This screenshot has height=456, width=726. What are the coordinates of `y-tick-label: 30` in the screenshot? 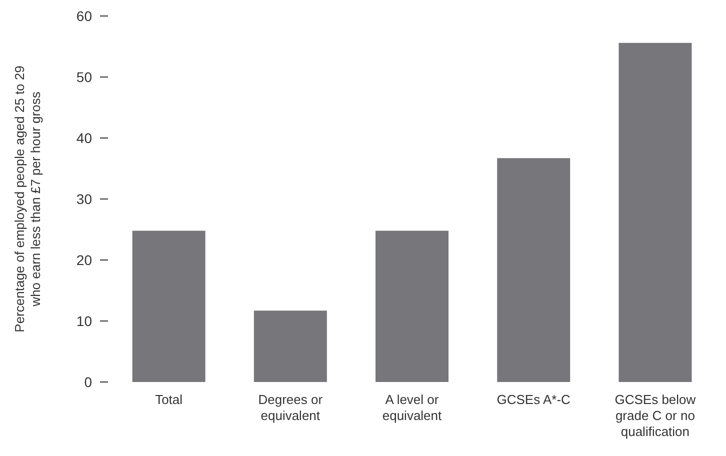 It's located at (84, 198).